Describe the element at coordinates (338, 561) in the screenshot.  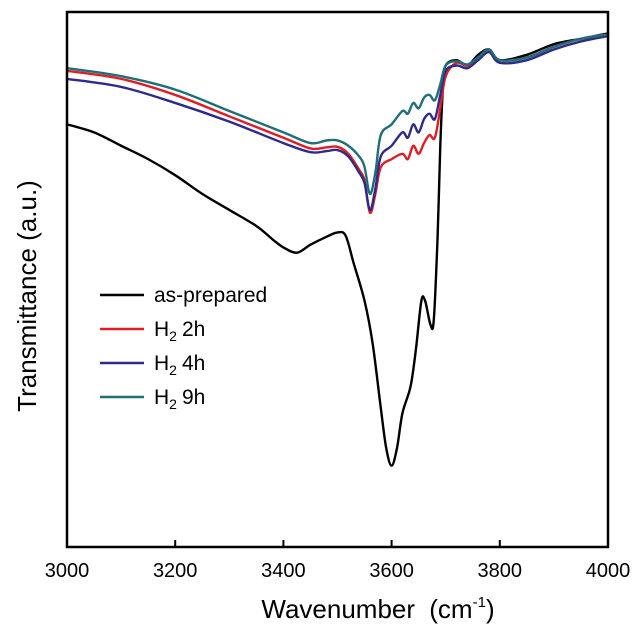
I see `x-axis-ticks: 3000 3200 3400 3600 3800 4000` at that location.